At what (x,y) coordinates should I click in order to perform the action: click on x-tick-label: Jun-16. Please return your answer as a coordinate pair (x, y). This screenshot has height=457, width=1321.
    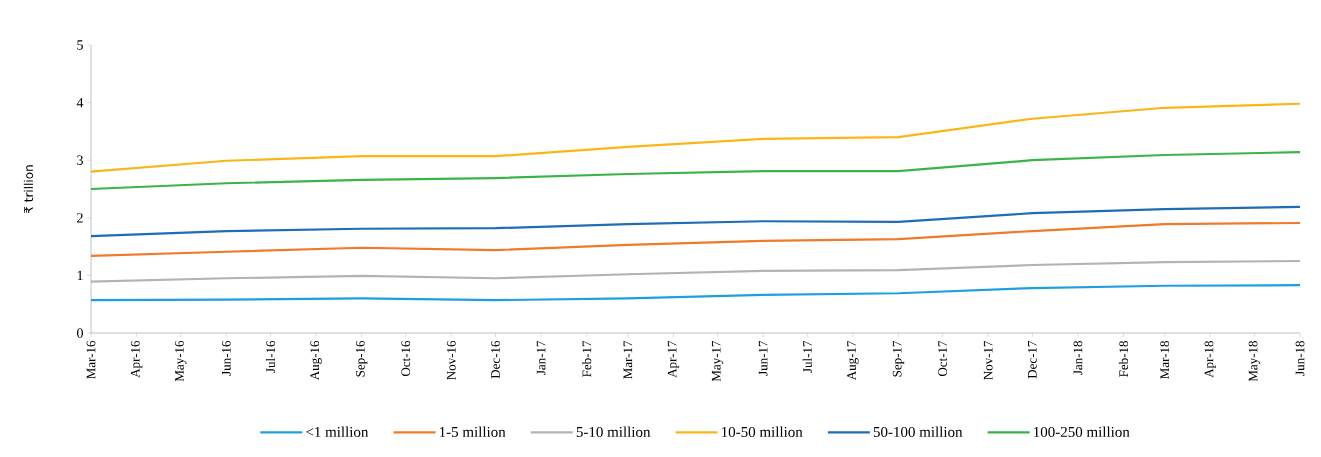
    Looking at the image, I should click on (226, 358).